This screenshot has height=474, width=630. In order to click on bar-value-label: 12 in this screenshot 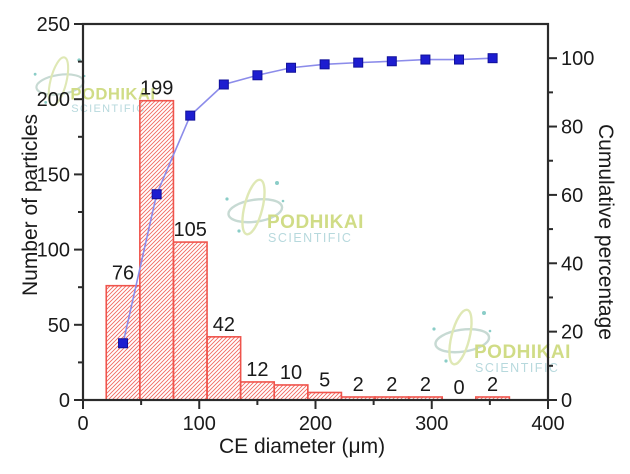, I will do `click(257, 370)`.